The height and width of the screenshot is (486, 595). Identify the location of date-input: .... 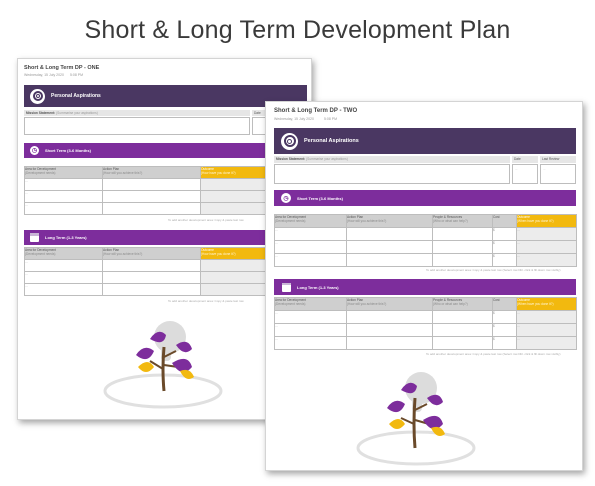
(525, 174).